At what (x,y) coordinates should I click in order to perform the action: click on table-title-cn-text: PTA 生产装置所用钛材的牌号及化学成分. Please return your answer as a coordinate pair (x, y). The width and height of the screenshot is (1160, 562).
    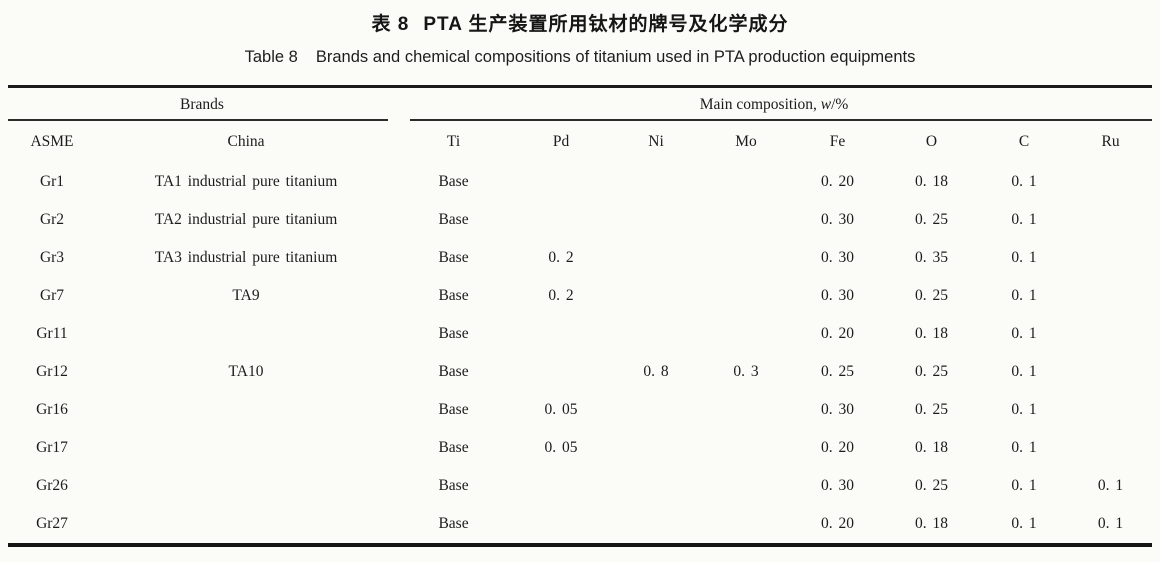
    Looking at the image, I should click on (606, 24).